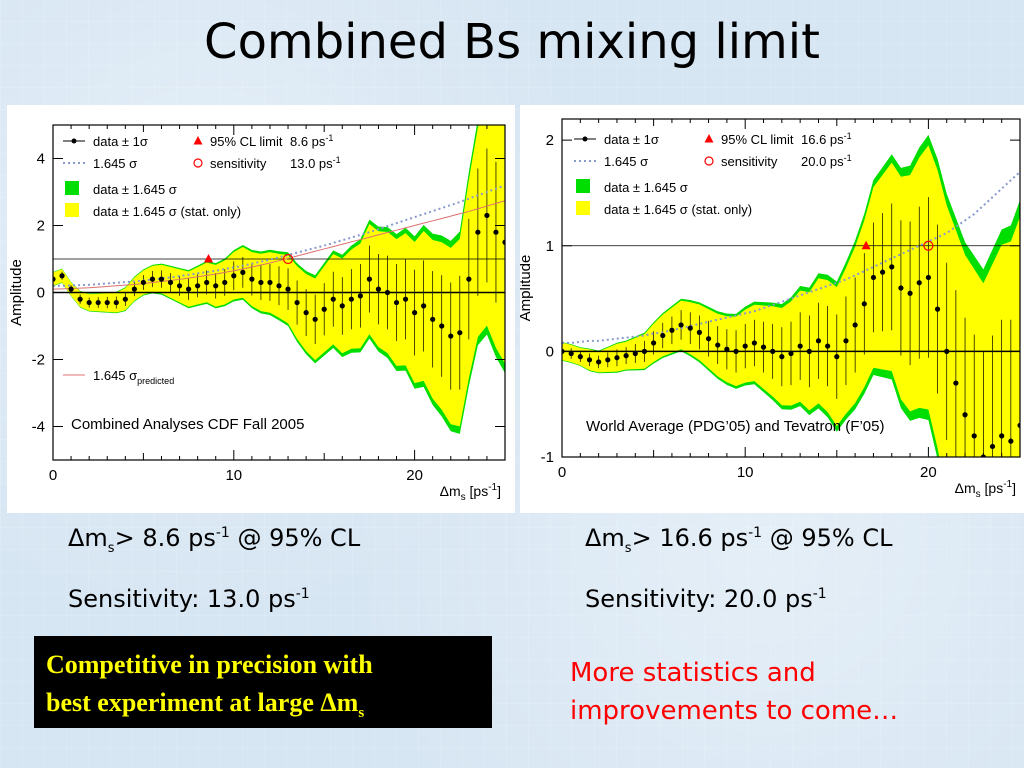 The width and height of the screenshot is (1024, 768). Describe the element at coordinates (866, 245) in the screenshot. I see `limit-marker` at that location.